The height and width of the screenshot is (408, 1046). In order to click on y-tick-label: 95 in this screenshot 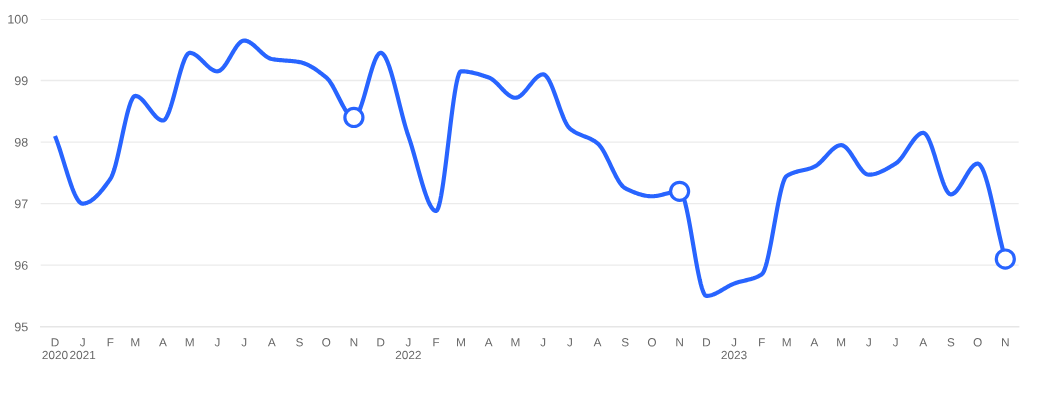, I will do `click(21, 327)`.